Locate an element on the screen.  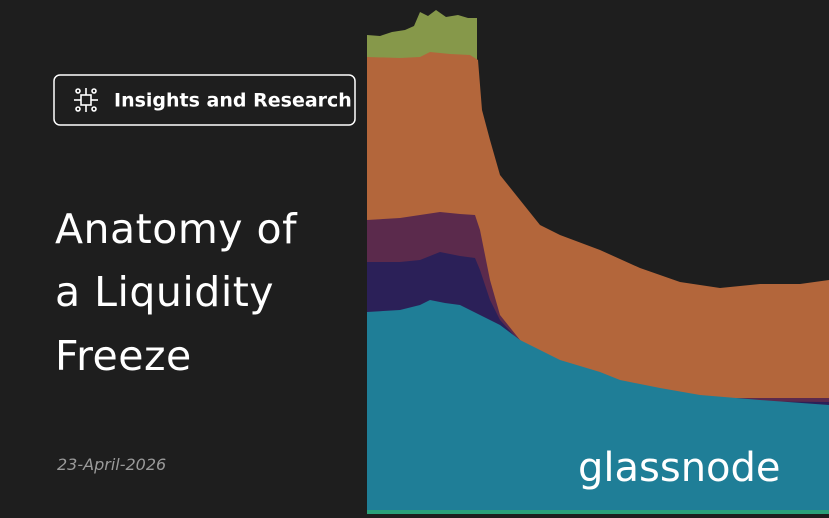
badge-icon is located at coordinates (86, 100).